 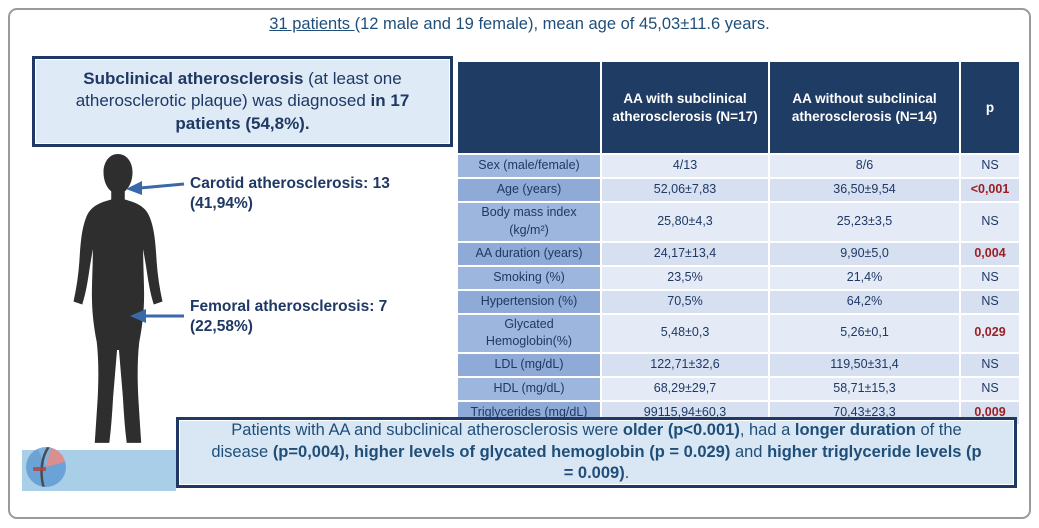 What do you see at coordinates (990, 253) in the screenshot?
I see `p-value-cell: 0,004` at bounding box center [990, 253].